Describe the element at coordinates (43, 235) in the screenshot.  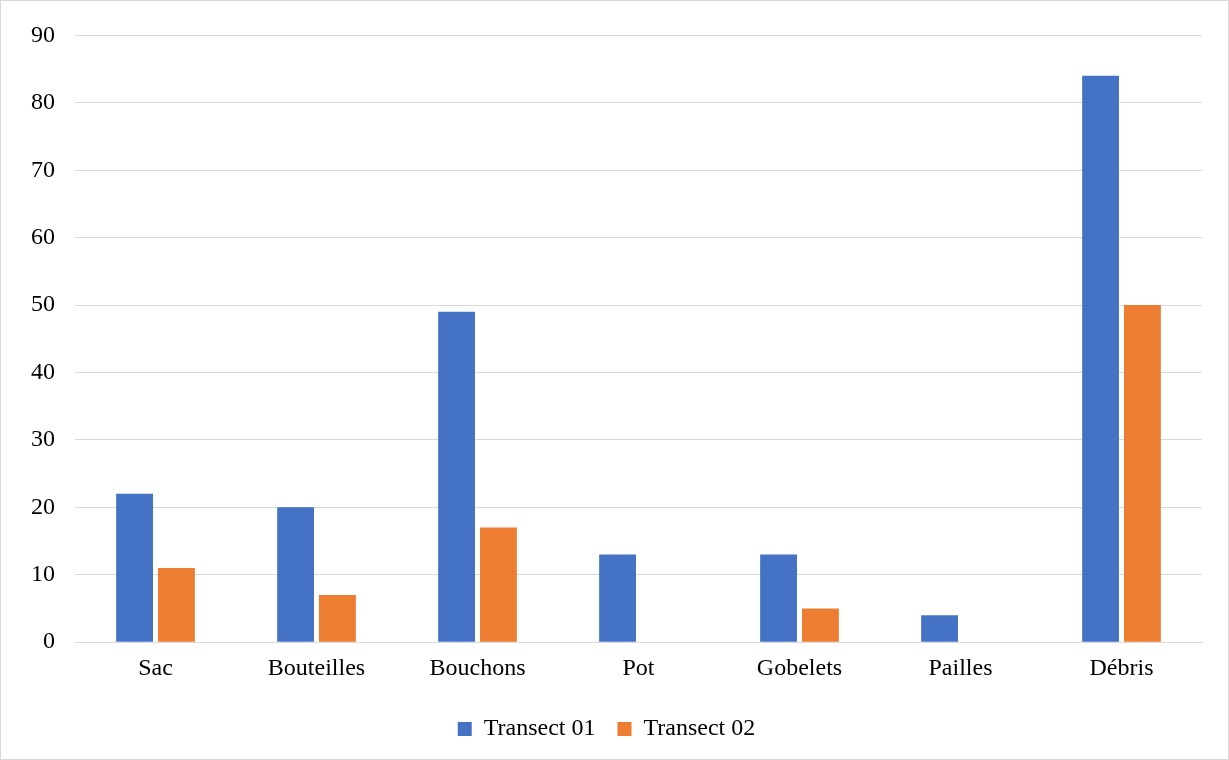
I see `y-tick-label: 60` at that location.